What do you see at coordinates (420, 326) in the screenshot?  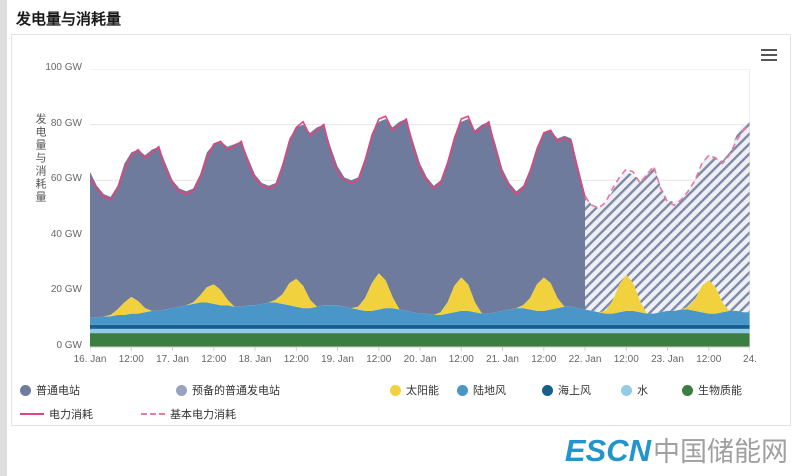 I see `area-offshore` at bounding box center [420, 326].